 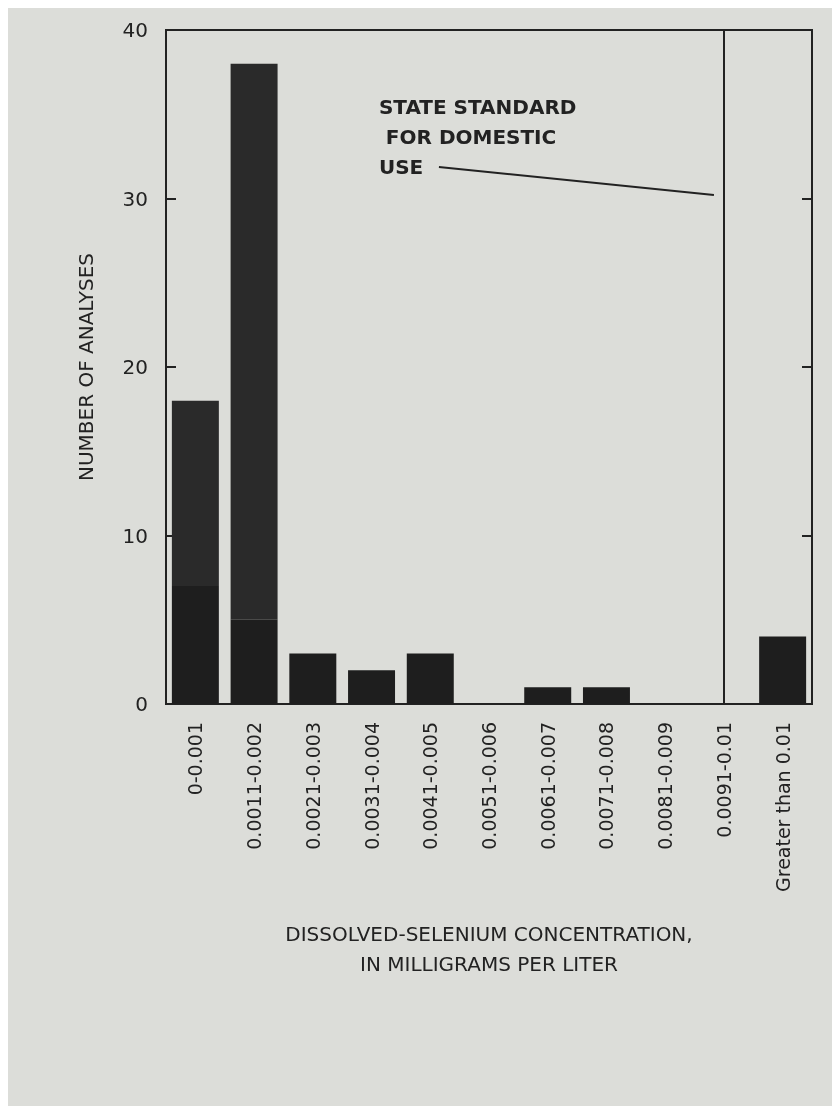 I want to click on x-tick-label: 0.0051-0.006, so click(x=489, y=786).